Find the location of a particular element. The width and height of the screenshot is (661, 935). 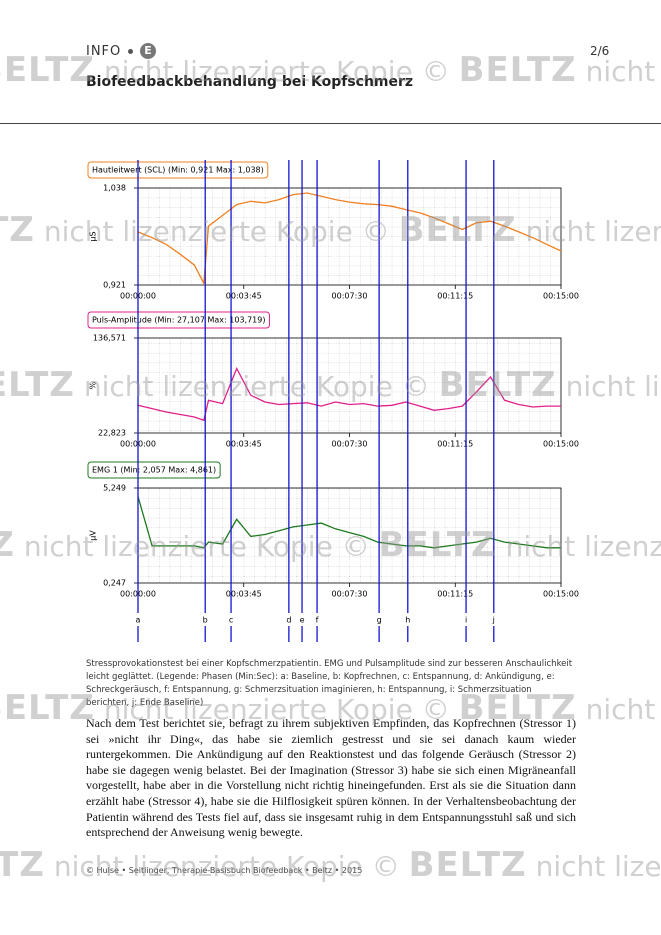

phase-label: j is located at coordinates (493, 620).